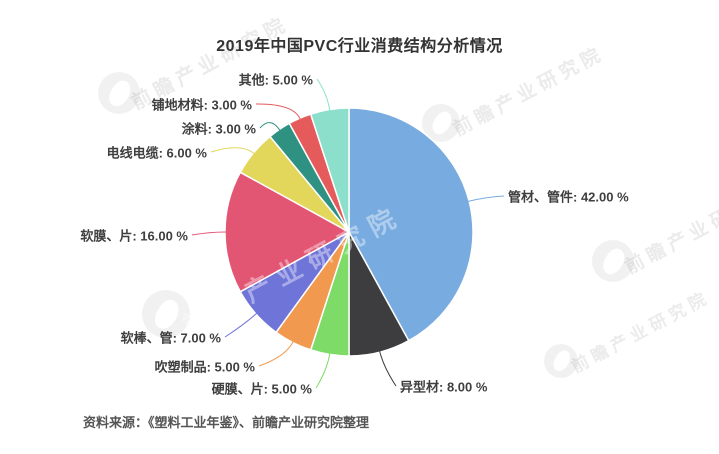  I want to click on pie-label: 硬膜、片: 5.00 %, so click(261, 389).